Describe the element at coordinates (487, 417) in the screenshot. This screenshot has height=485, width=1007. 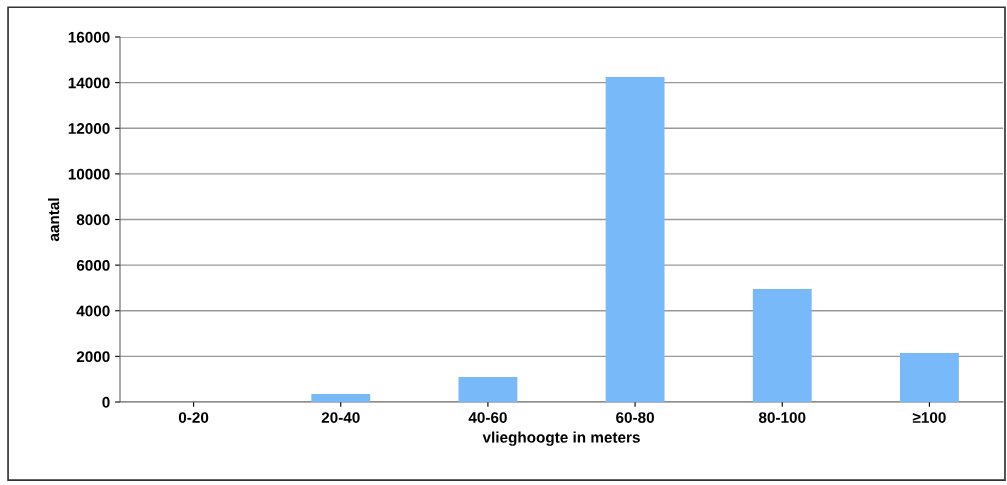
I see `x-tick-label: 40-60` at that location.